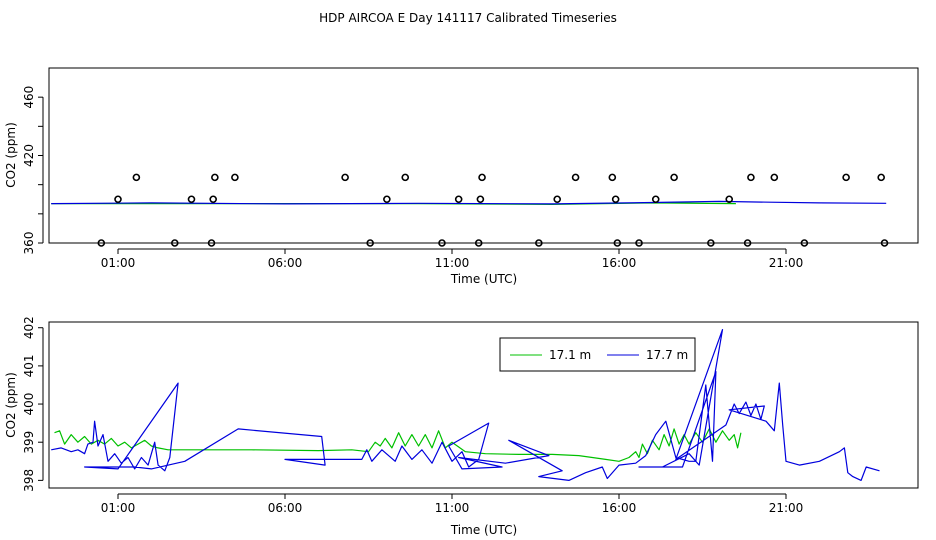  I want to click on y-tick-label: 398, so click(29, 480).